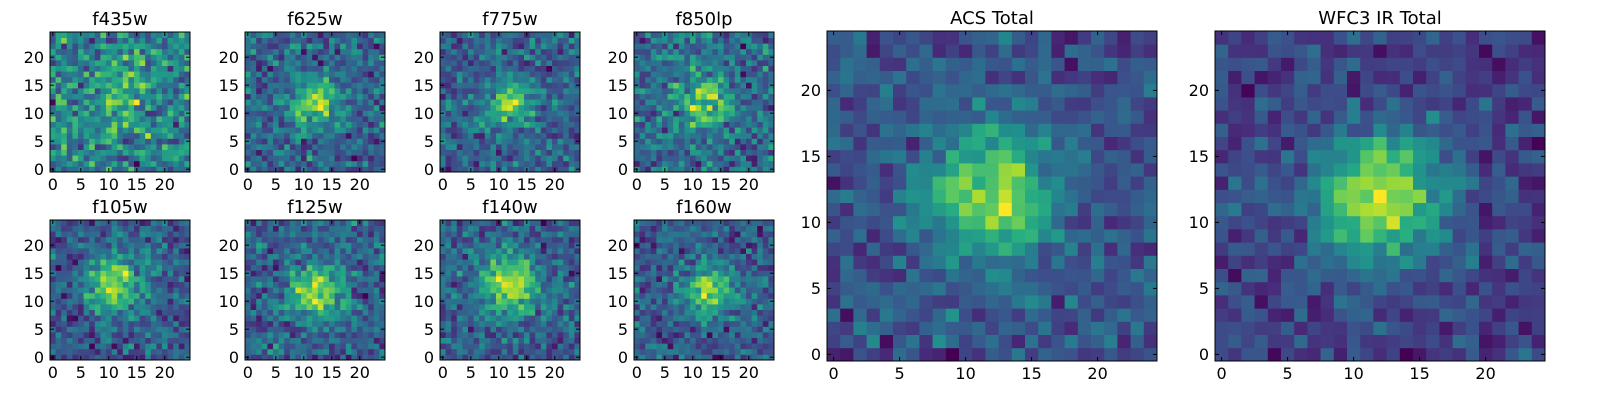 Image resolution: width=1600 pixels, height=400 pixels. What do you see at coordinates (471, 372) in the screenshot?
I see `x-tick-label: 5` at bounding box center [471, 372].